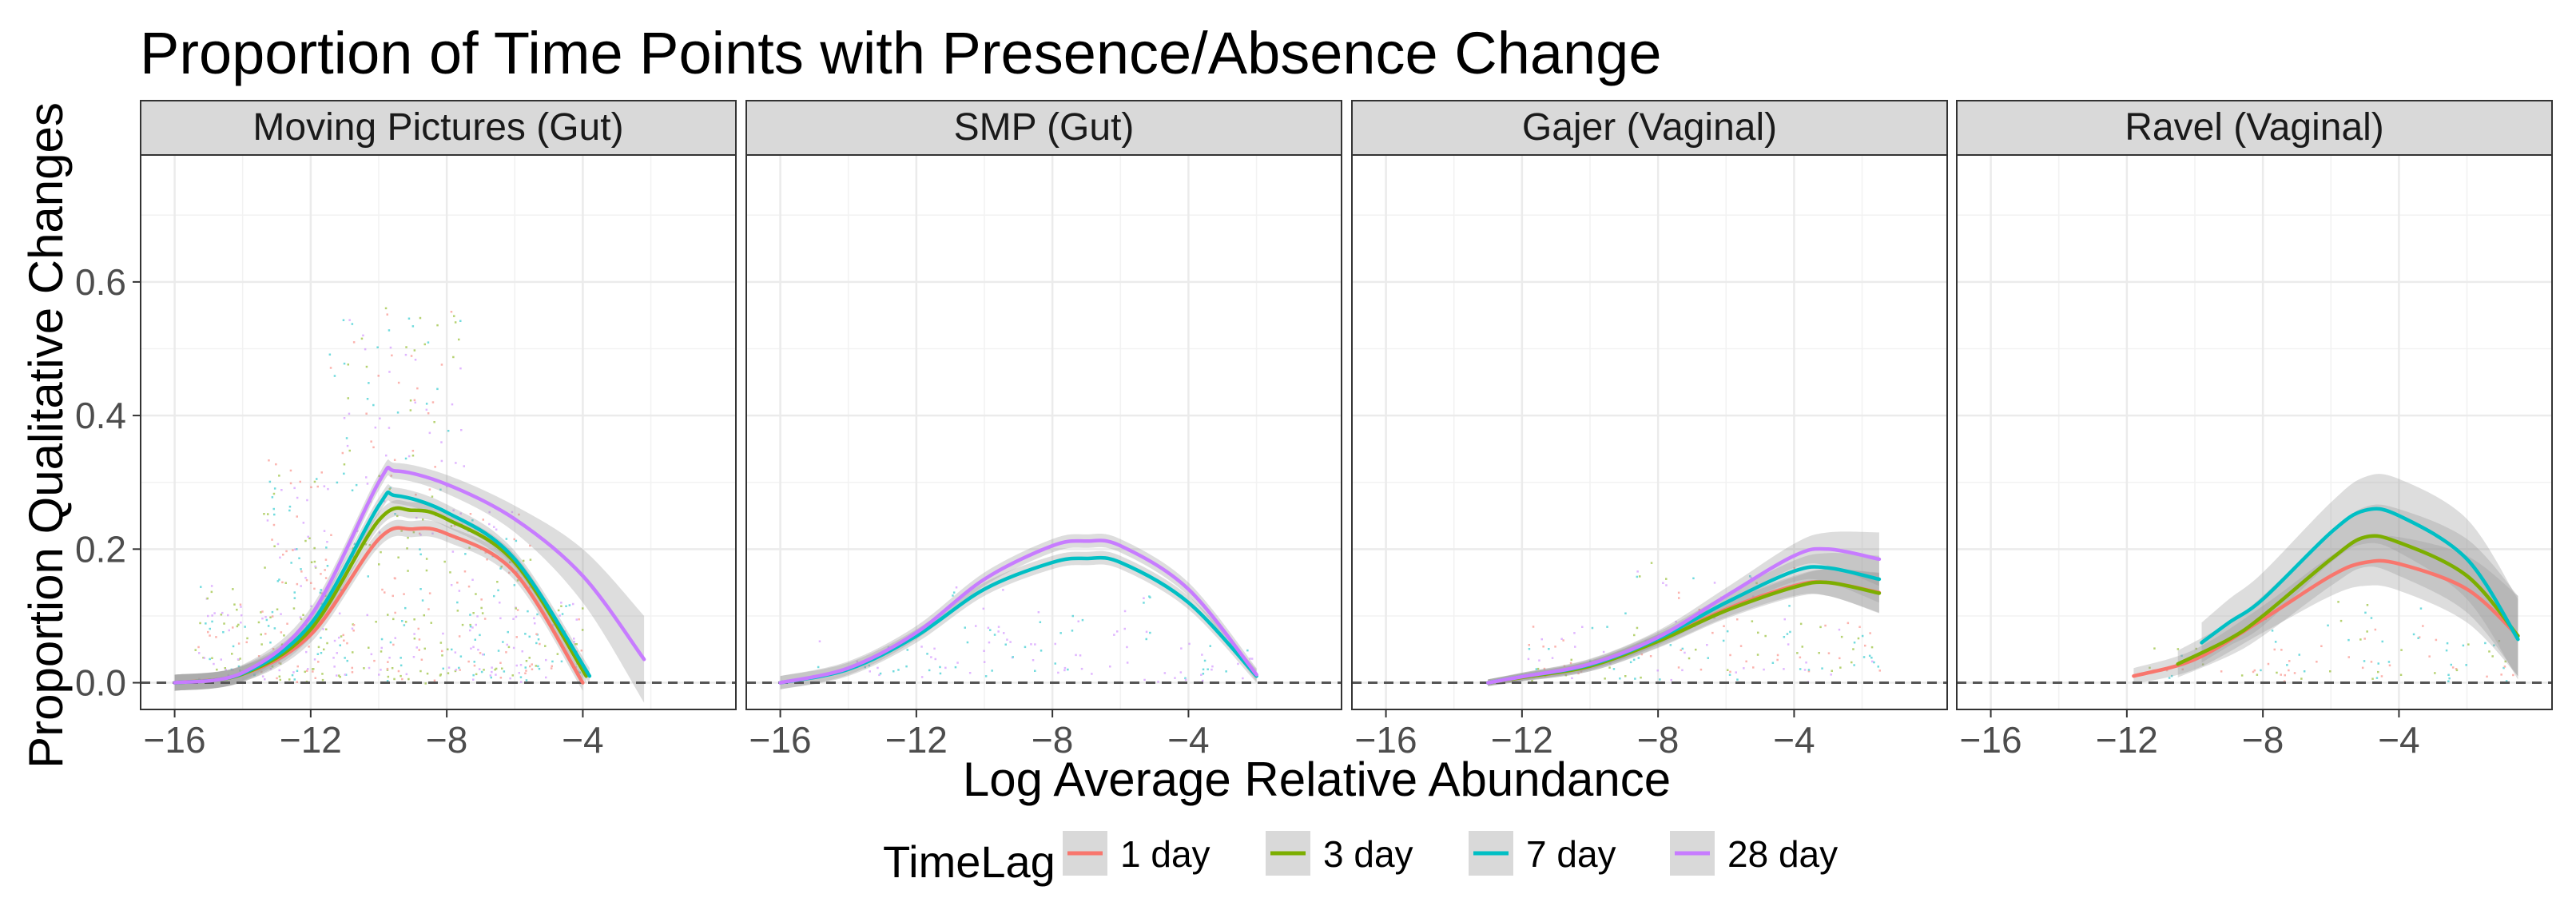  I want to click on grid-lines, so click(1044, 432).